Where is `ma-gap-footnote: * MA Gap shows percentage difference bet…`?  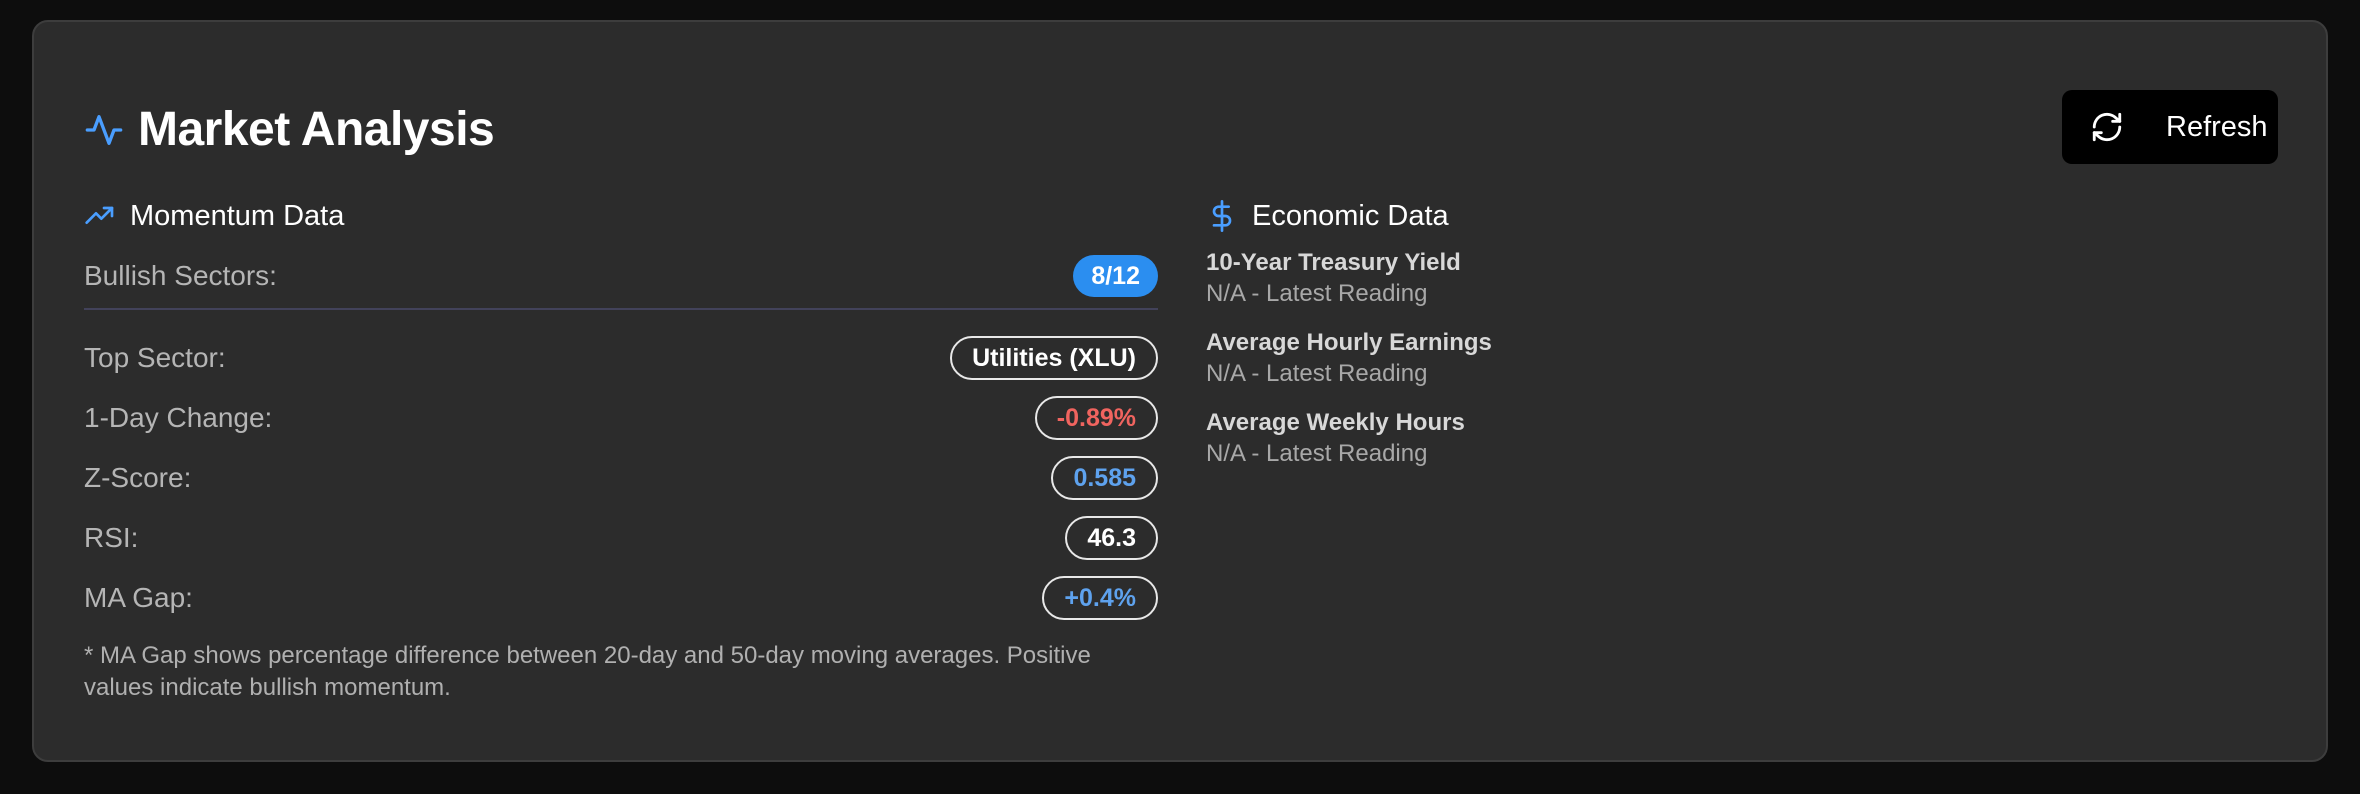 ma-gap-footnote: * MA Gap shows percentage difference bet… is located at coordinates (587, 671).